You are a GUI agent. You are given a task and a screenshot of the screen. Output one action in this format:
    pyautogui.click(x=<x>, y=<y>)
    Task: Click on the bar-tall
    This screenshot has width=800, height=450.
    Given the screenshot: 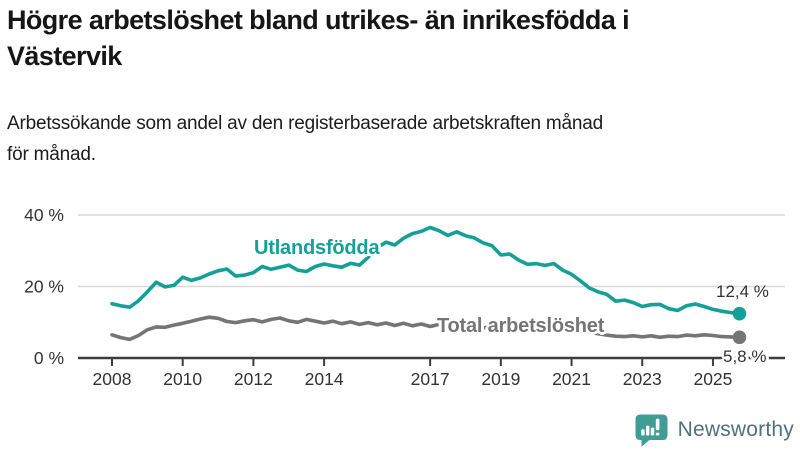 What is the action you would take?
    pyautogui.click(x=647, y=430)
    